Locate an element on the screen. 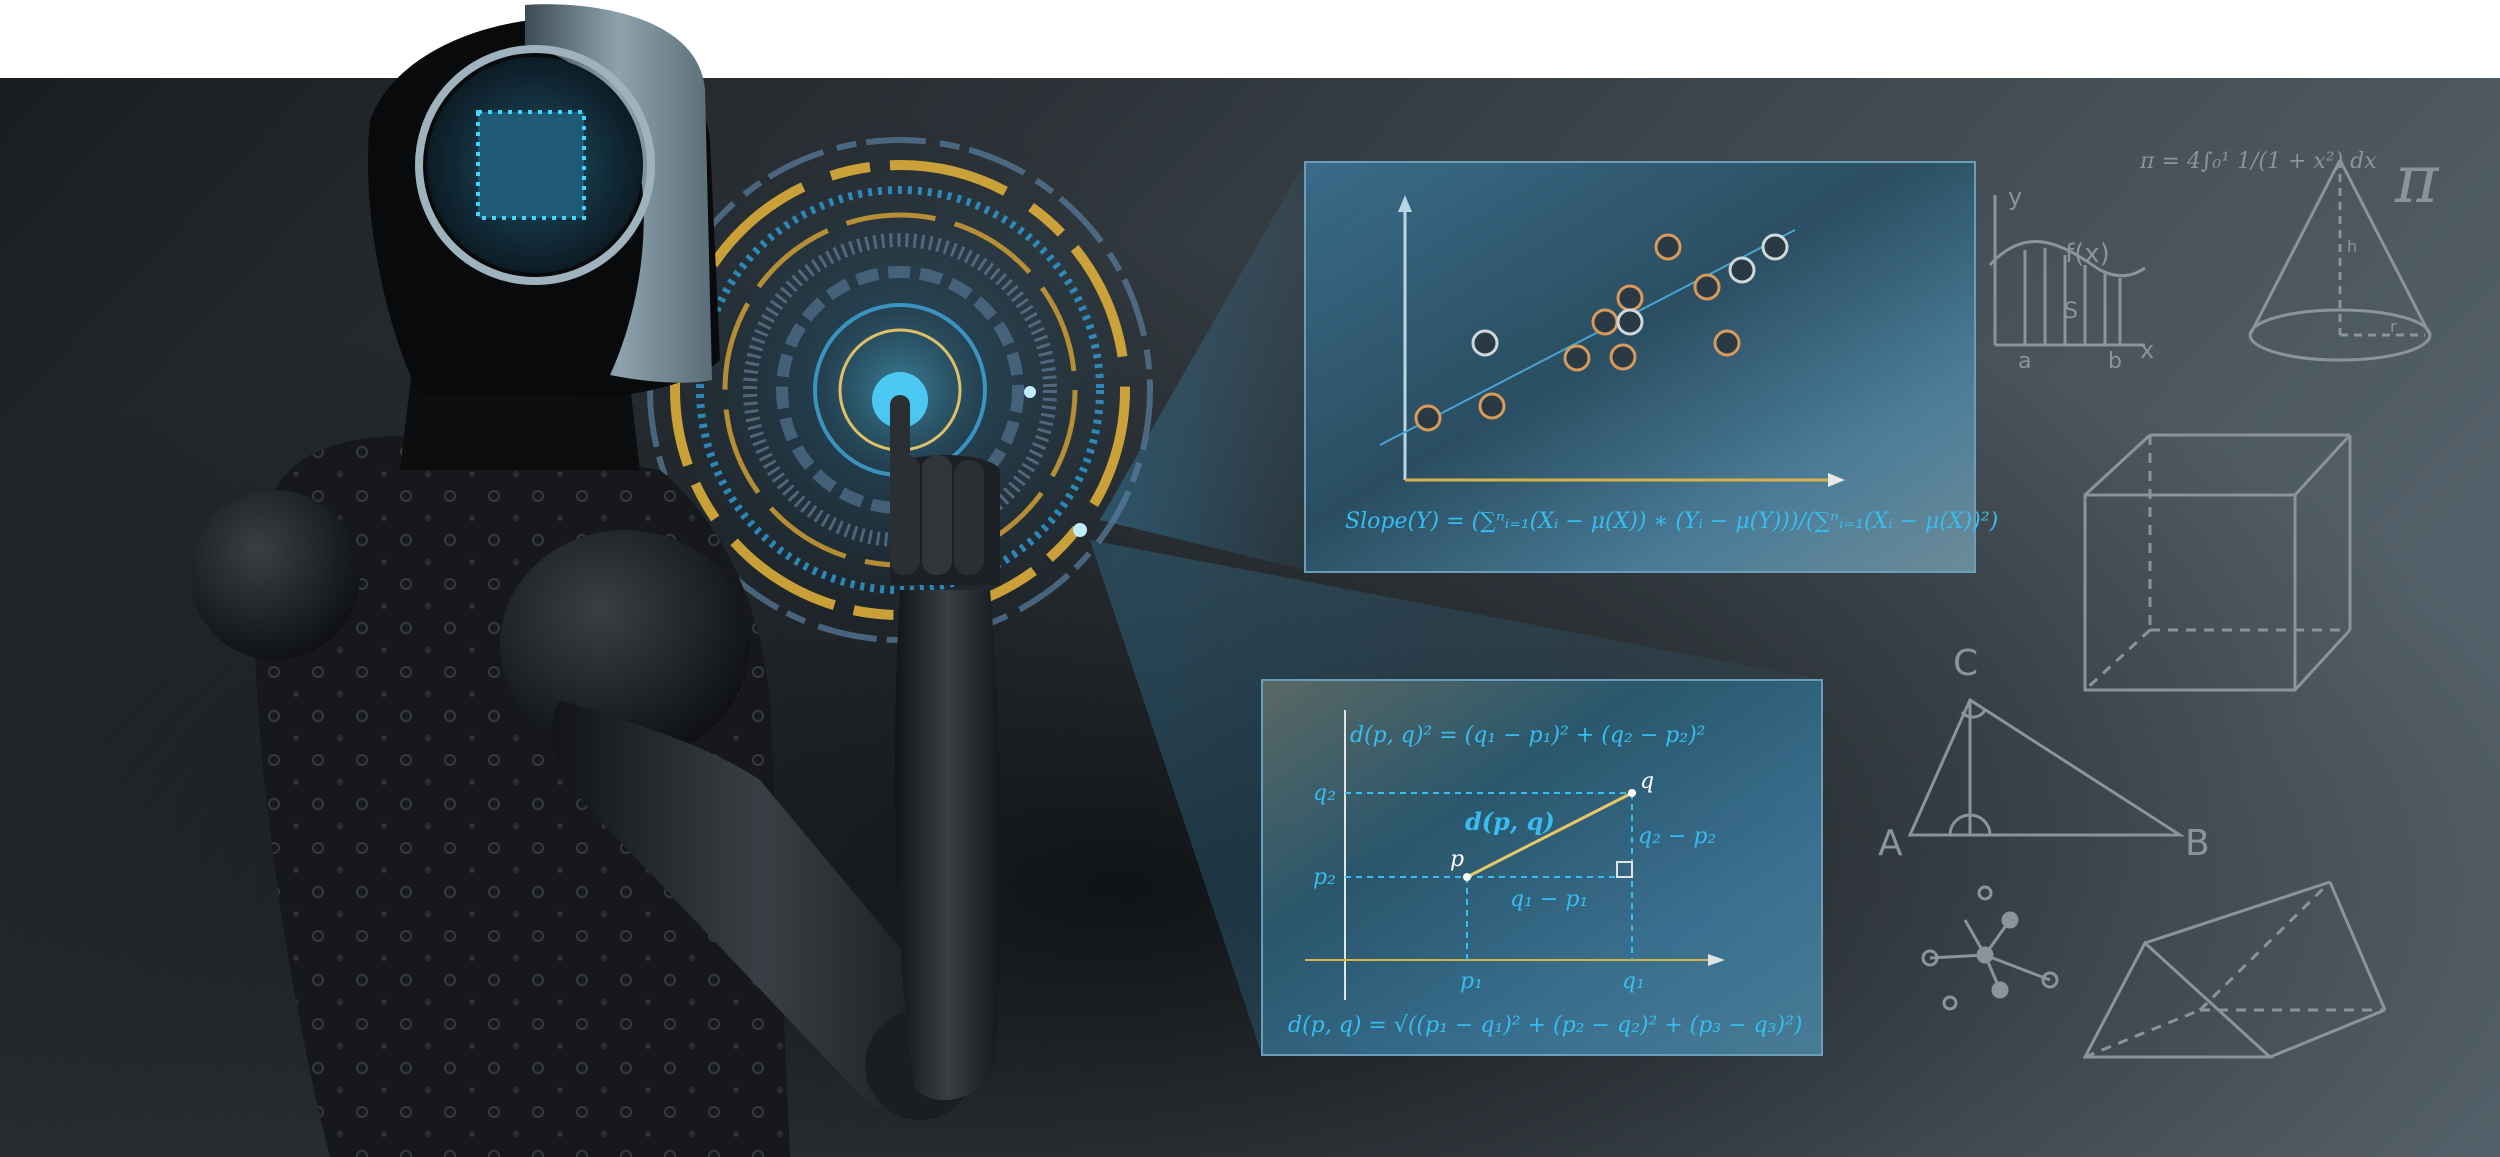 This screenshot has width=2500, height=1157. label-q1-minus-p1: q₁ − p₁ is located at coordinates (1549, 899).